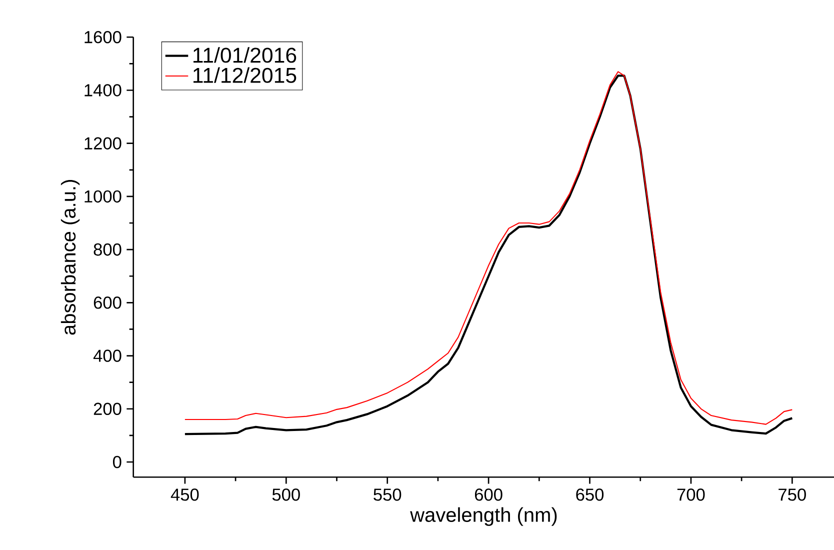 This screenshot has width=834, height=550. I want to click on y-tick-label: 0, so click(117, 462).